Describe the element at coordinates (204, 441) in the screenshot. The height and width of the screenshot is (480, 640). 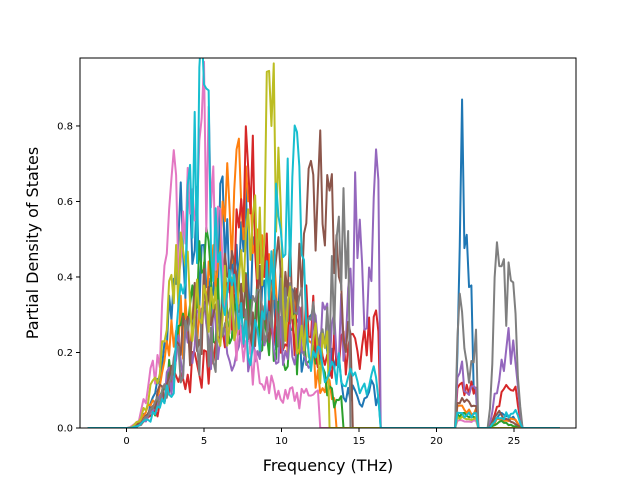
I see `x-tick-label: 5` at that location.